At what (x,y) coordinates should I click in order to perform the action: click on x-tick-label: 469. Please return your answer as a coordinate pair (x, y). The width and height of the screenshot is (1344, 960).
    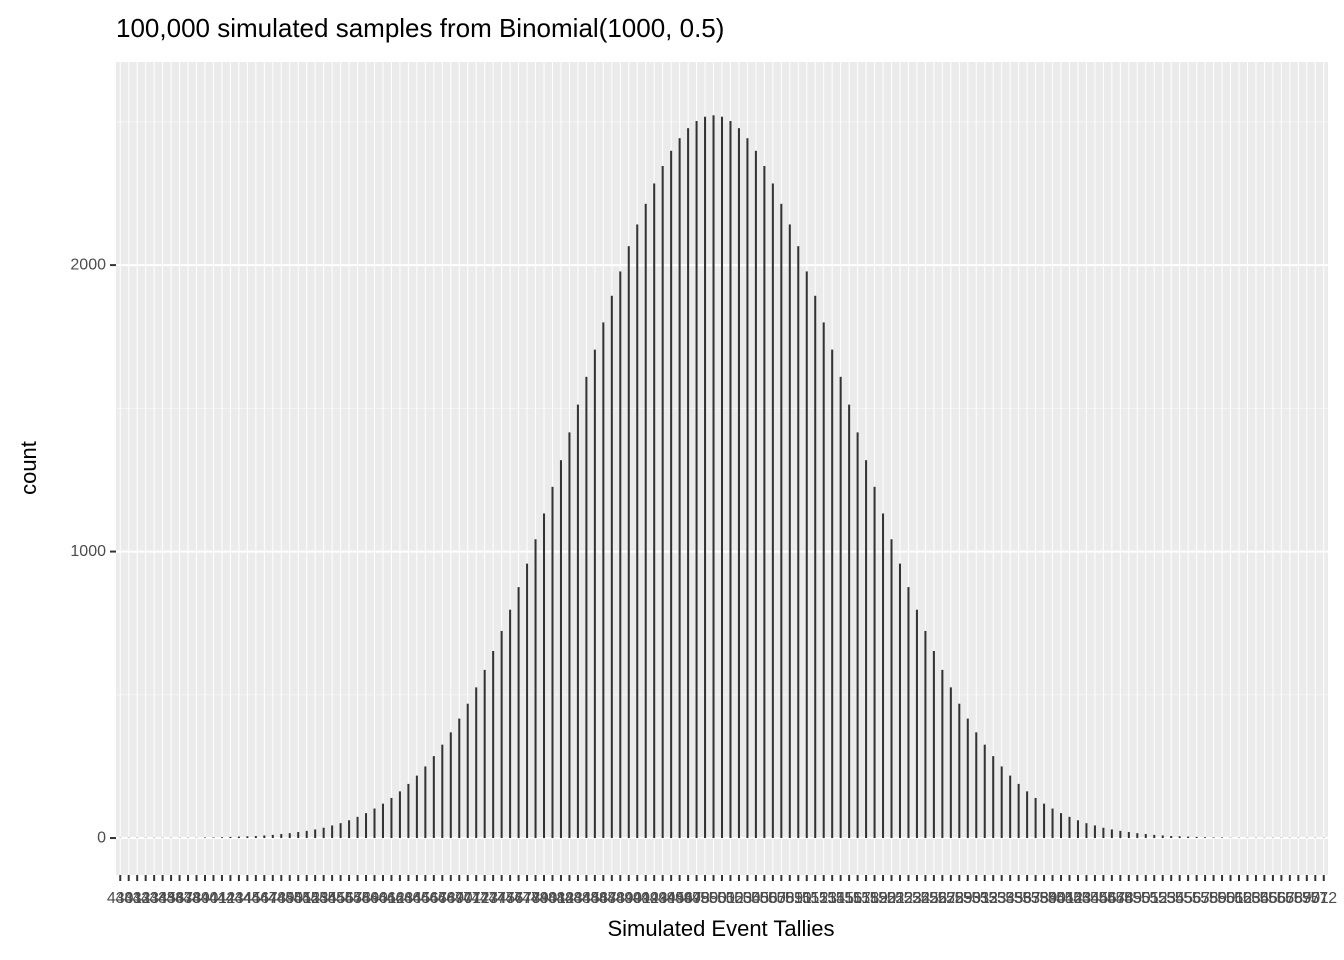
    Looking at the image, I should click on (450, 898).